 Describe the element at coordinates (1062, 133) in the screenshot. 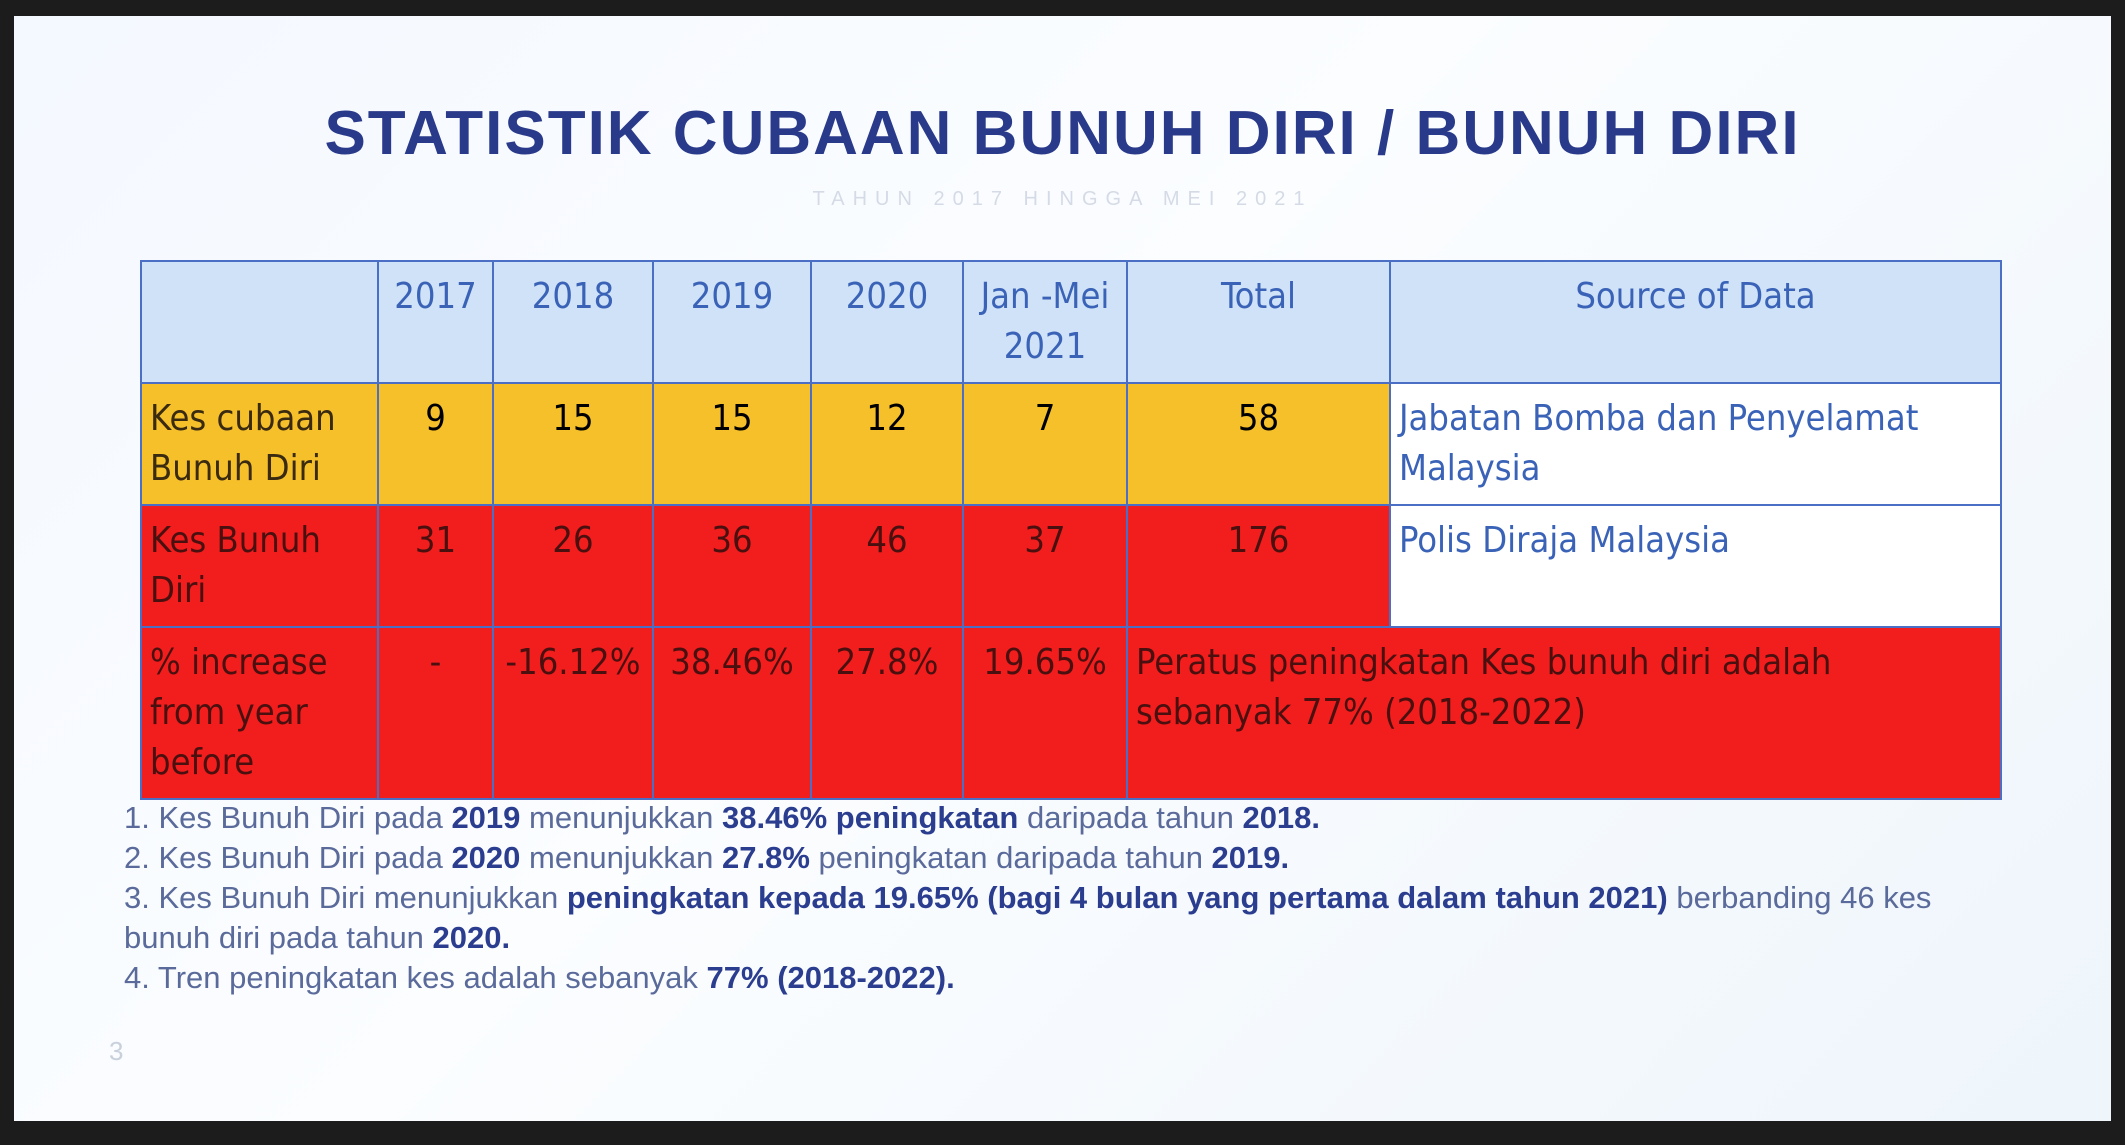

I see `title: STATISTIK CUBAAN BUNUH DIRI / BUNUH DIRI` at that location.